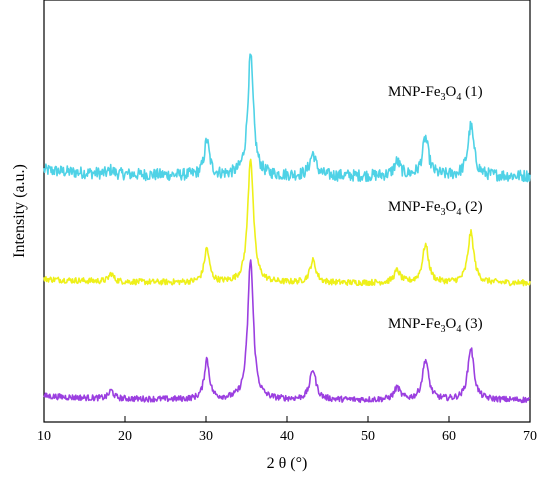 This screenshot has height=477, width=550. Describe the element at coordinates (206, 436) in the screenshot. I see `x-tick-label: 30` at that location.